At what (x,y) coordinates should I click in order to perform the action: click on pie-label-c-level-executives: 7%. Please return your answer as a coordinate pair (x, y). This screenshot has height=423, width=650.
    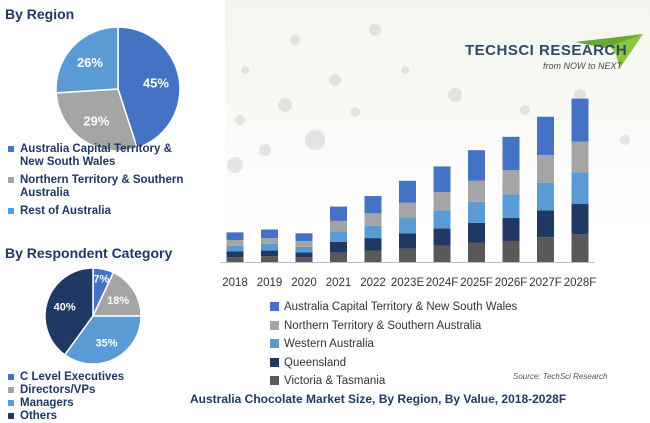
    Looking at the image, I should click on (101, 279).